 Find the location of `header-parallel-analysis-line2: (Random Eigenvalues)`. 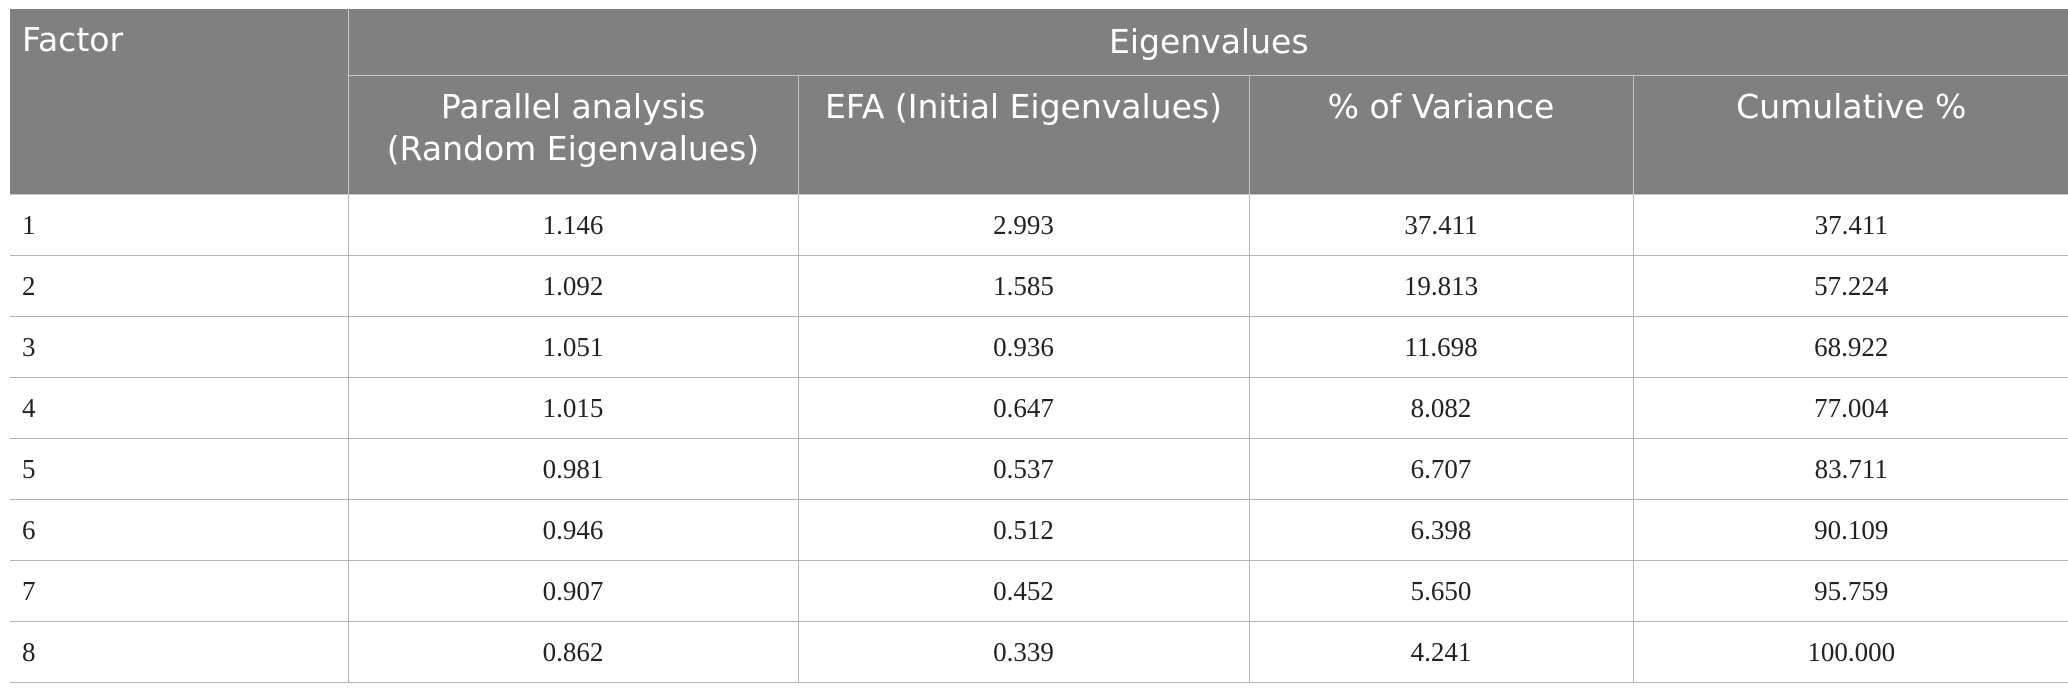

header-parallel-analysis-line2: (Random Eigenvalues) is located at coordinates (573, 148).